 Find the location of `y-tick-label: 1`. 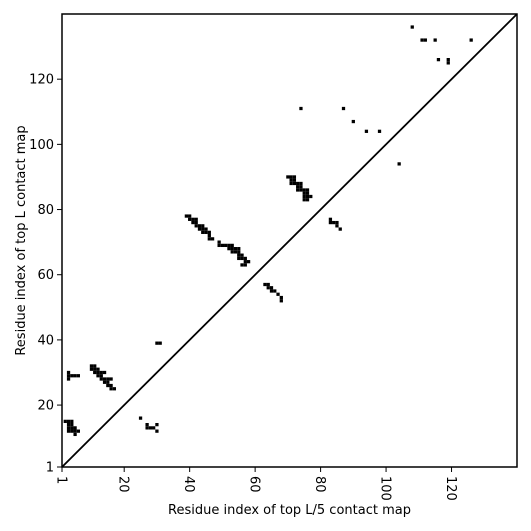

y-tick-label: 1 is located at coordinates (50, 468).